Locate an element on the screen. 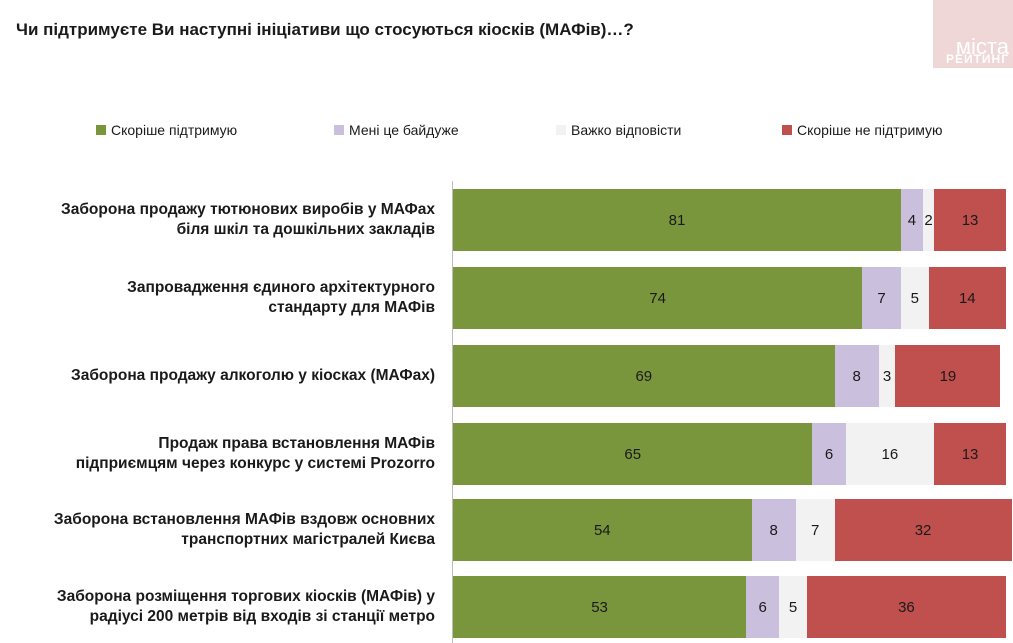 The height and width of the screenshot is (643, 1013). stacked-bar: 53 6 5 36 is located at coordinates (729, 607).